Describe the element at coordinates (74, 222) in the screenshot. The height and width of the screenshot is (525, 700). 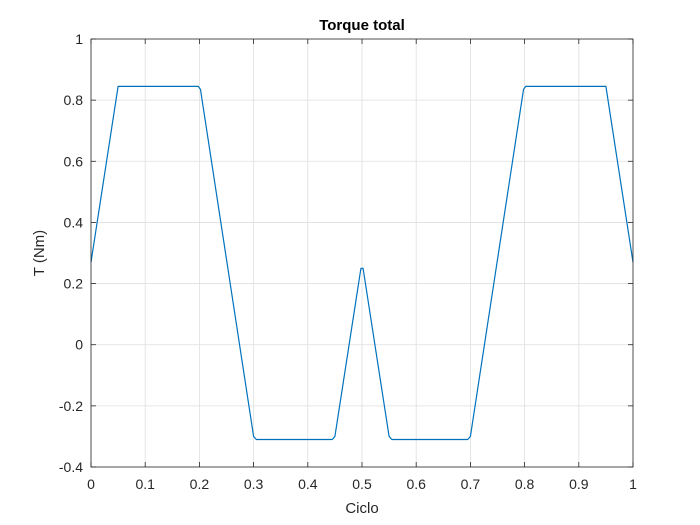
I see `y-tick-label: 0.4` at that location.